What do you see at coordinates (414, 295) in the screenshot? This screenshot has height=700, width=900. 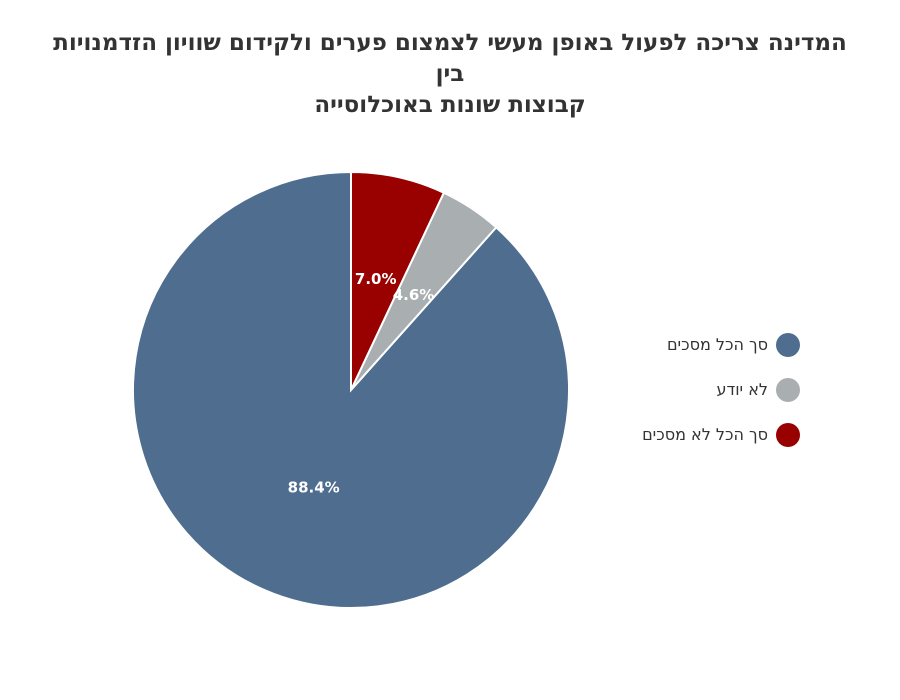 I see `pie-label-dont-know: 4.6%` at bounding box center [414, 295].